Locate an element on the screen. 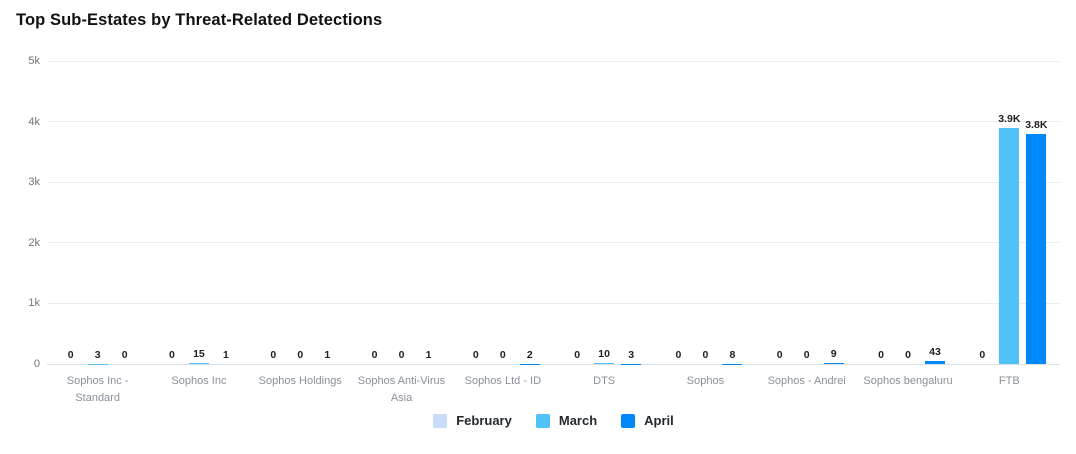  x-axis-label: Sophos Inc is located at coordinates (198, 389).